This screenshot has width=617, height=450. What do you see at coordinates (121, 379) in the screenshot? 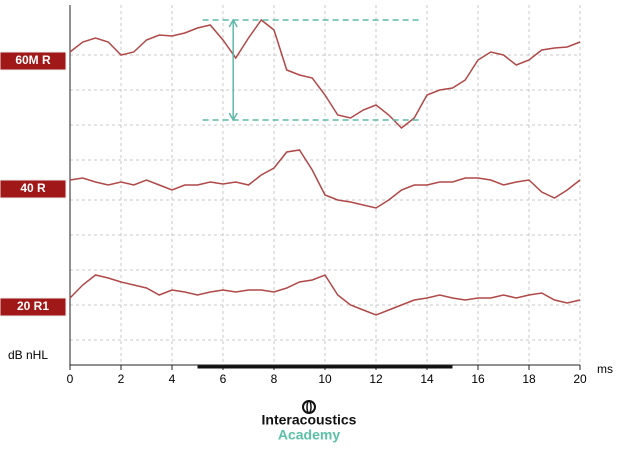
I see `x-tick-label: 2` at bounding box center [121, 379].